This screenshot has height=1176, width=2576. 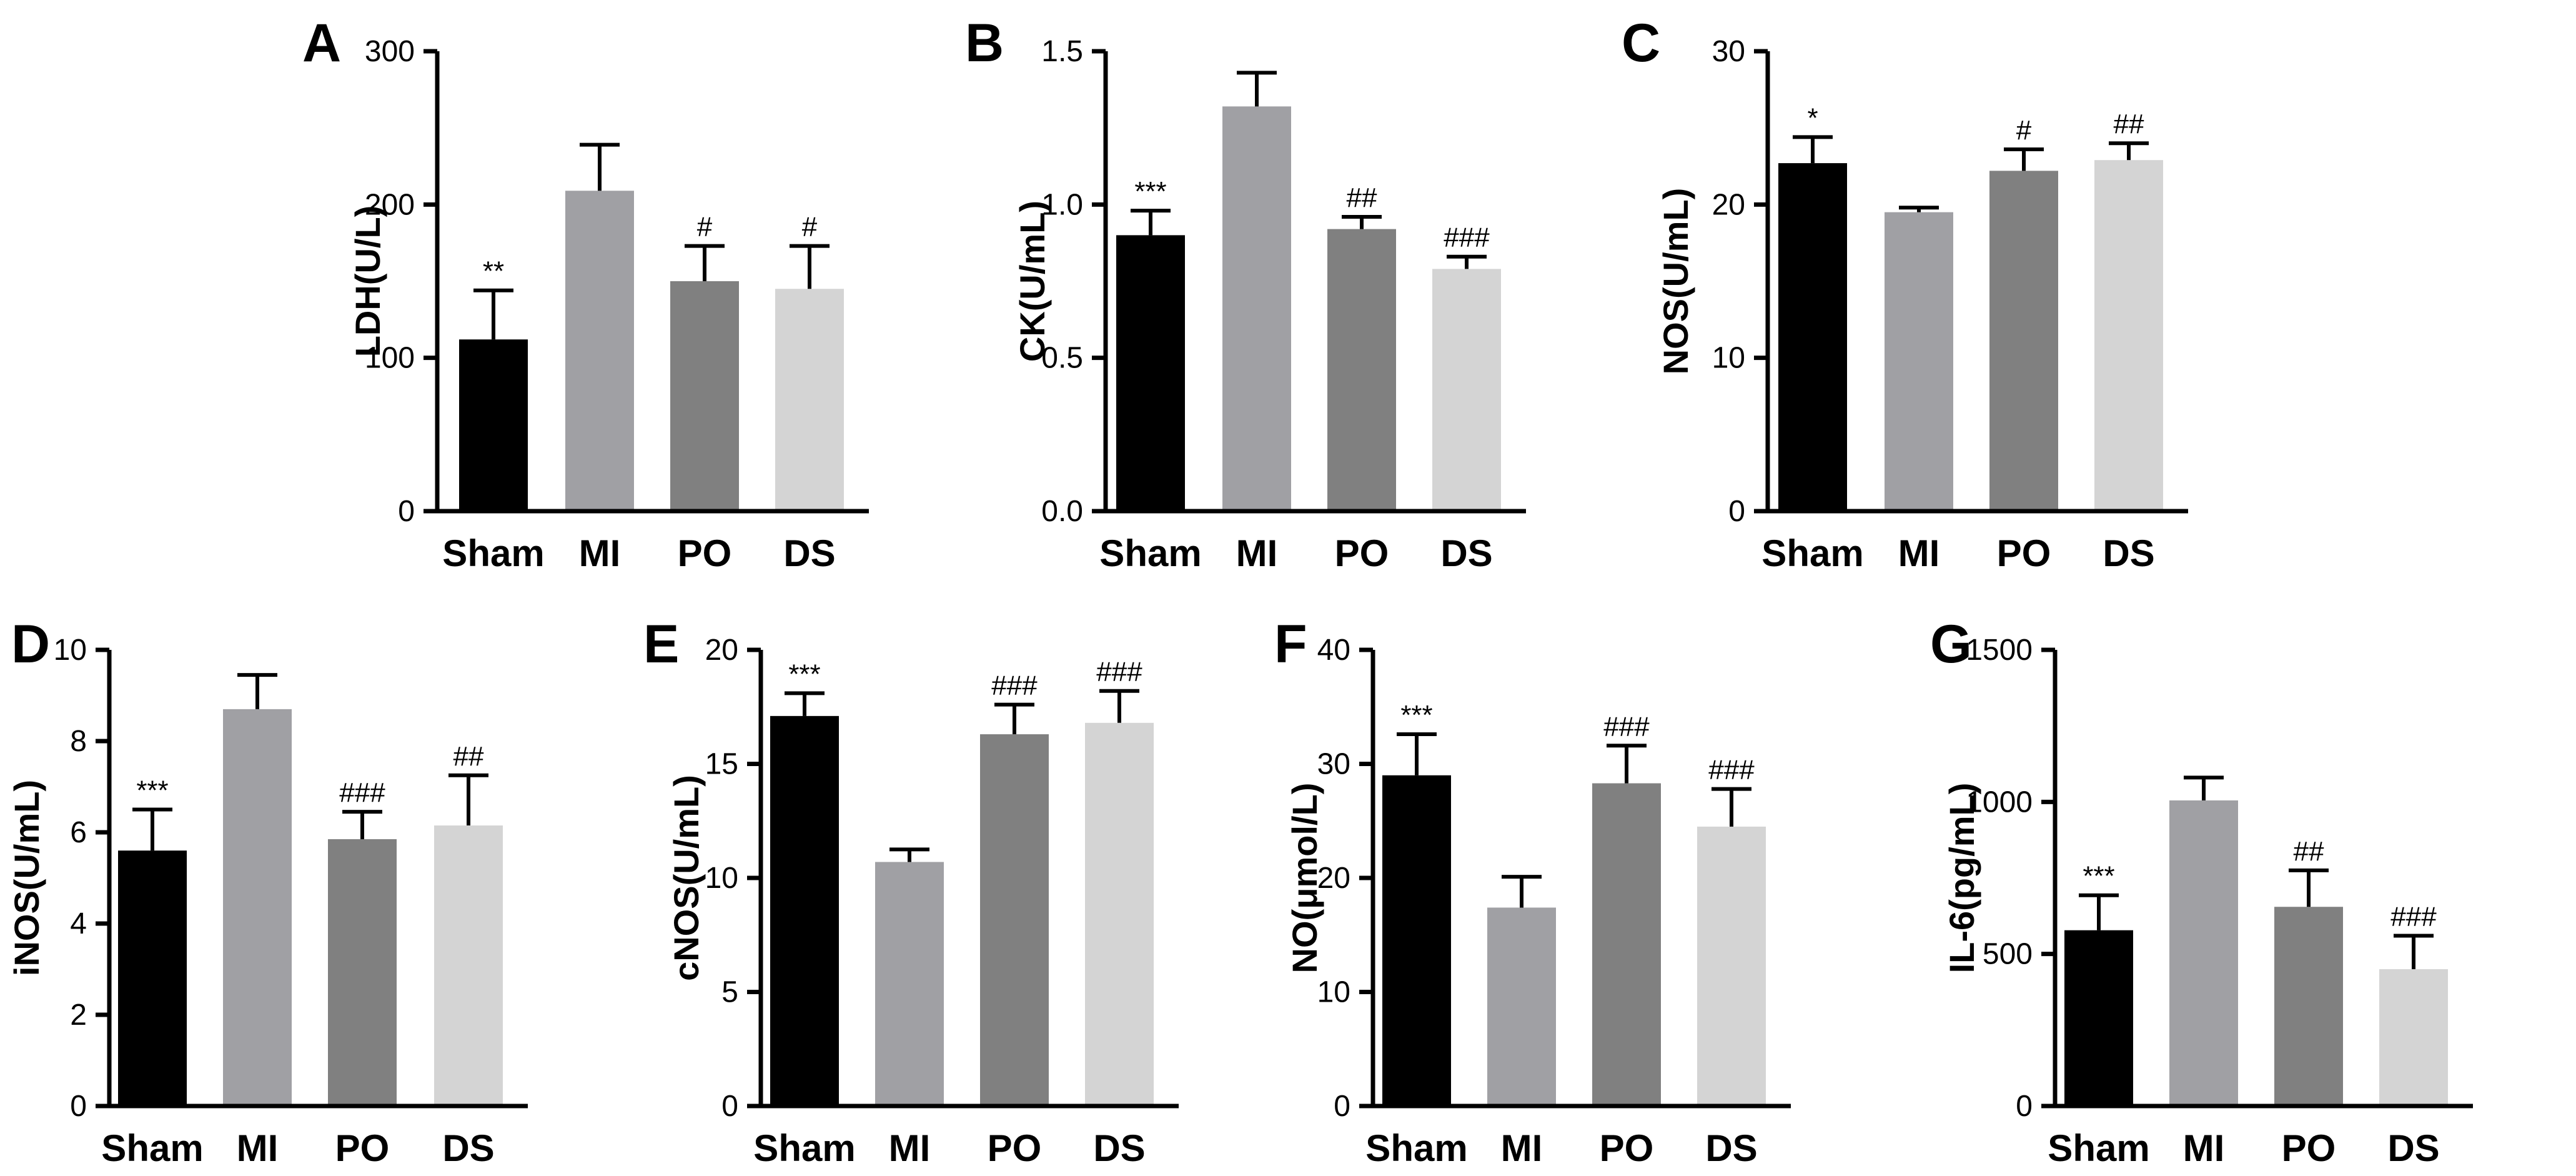 I want to click on y-axis-title: cNOS(U/mL), so click(x=686, y=878).